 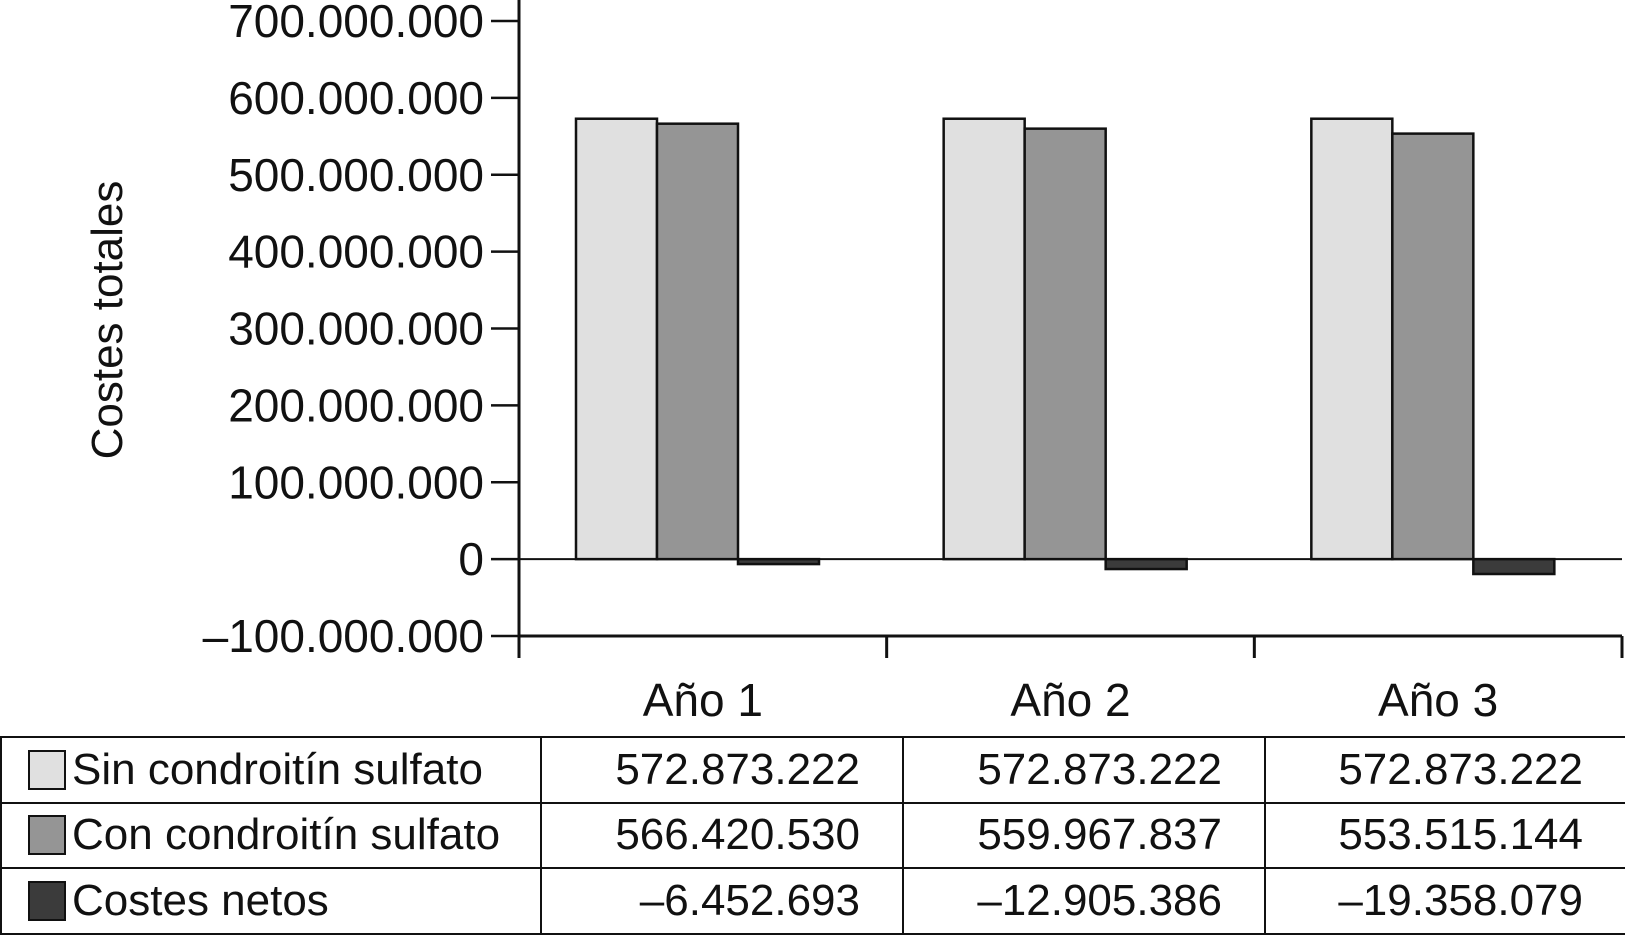 What do you see at coordinates (356, 23) in the screenshot?
I see `y-tick-label: 700.000.000` at bounding box center [356, 23].